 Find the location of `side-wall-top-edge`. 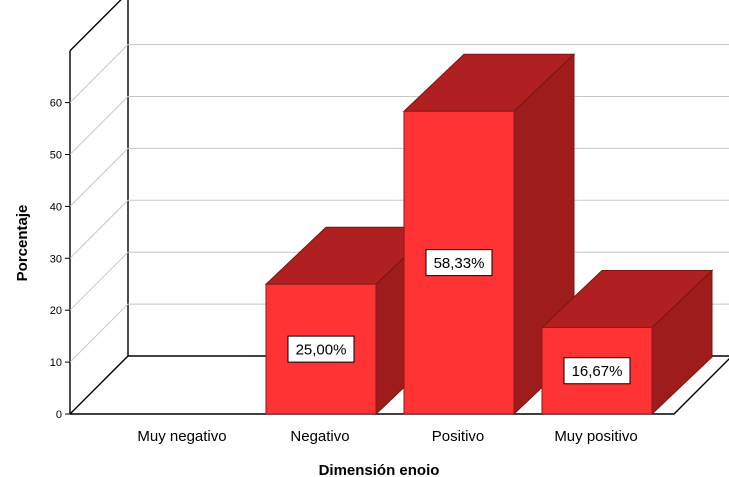

side-wall-top-edge is located at coordinates (95, 26).